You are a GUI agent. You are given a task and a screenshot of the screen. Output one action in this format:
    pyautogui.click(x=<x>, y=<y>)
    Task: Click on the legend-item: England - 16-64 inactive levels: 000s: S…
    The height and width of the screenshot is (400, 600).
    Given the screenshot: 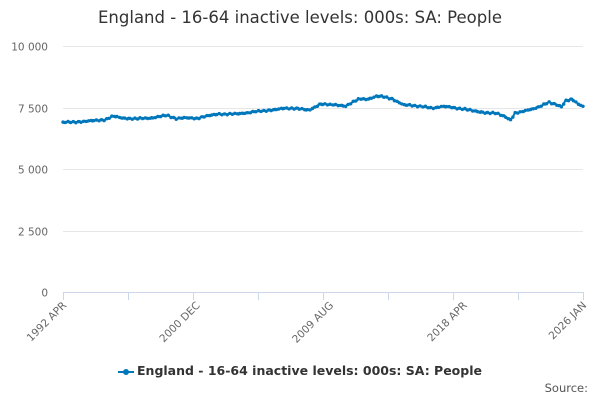 What is the action you would take?
    pyautogui.click(x=300, y=370)
    